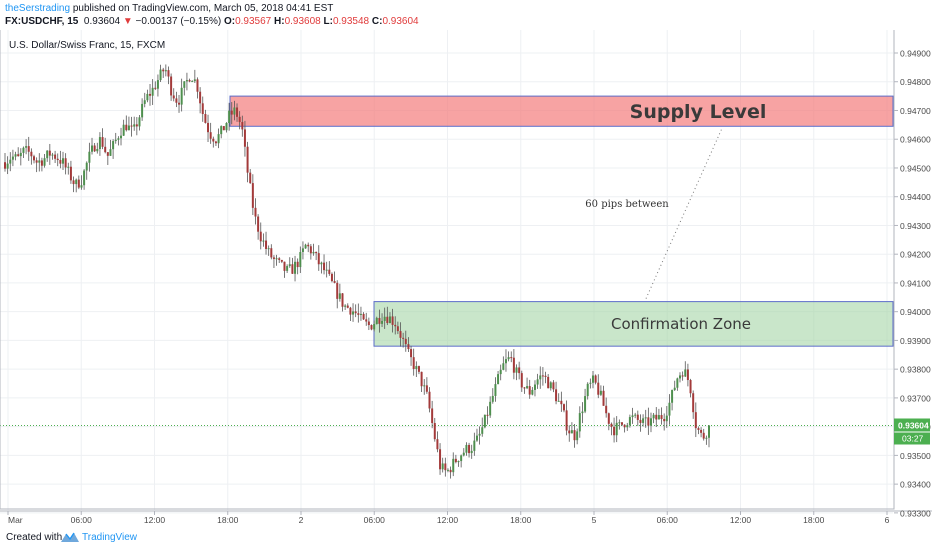 Image resolution: width=932 pixels, height=550 pixels. I want to click on down-arrow-icon: ▼, so click(127, 21).